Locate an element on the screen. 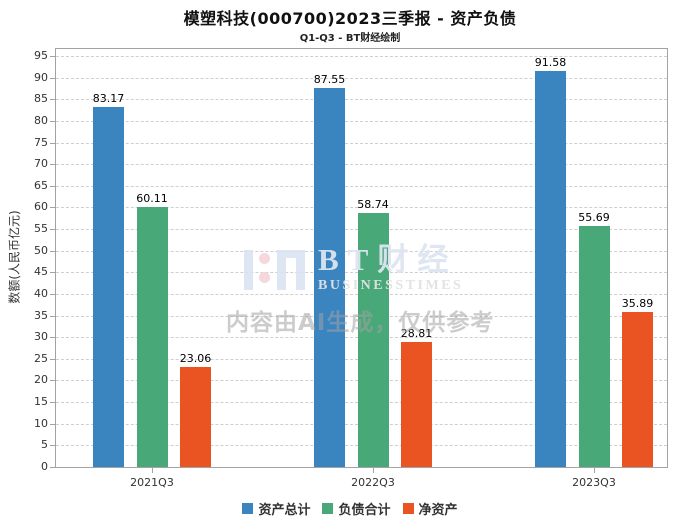 This screenshot has width=700, height=524. legend: 资产总计 负债合计 净资产 is located at coordinates (350, 508).